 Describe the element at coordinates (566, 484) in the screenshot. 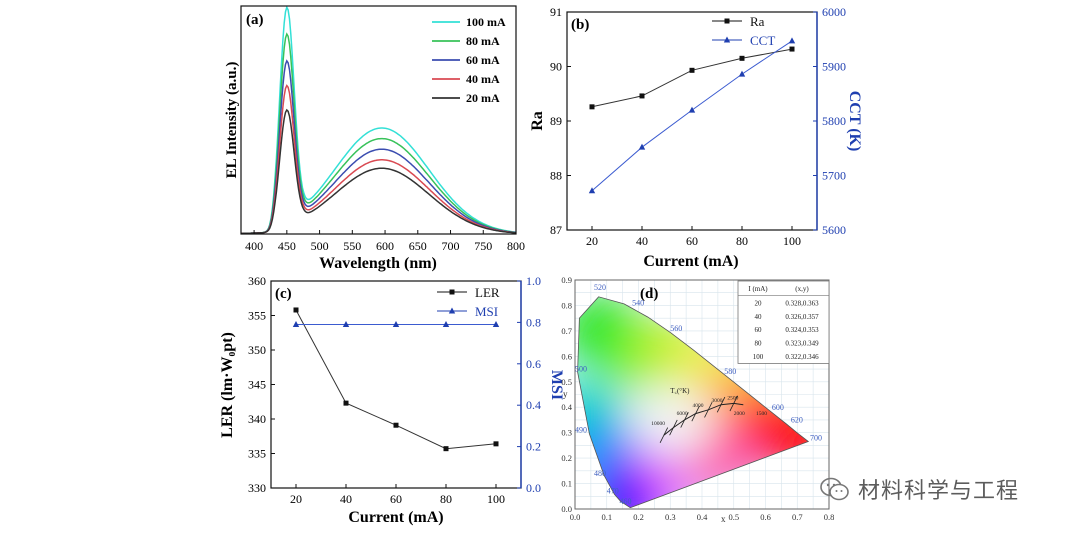

I see `y-tick-label: 0.1` at that location.